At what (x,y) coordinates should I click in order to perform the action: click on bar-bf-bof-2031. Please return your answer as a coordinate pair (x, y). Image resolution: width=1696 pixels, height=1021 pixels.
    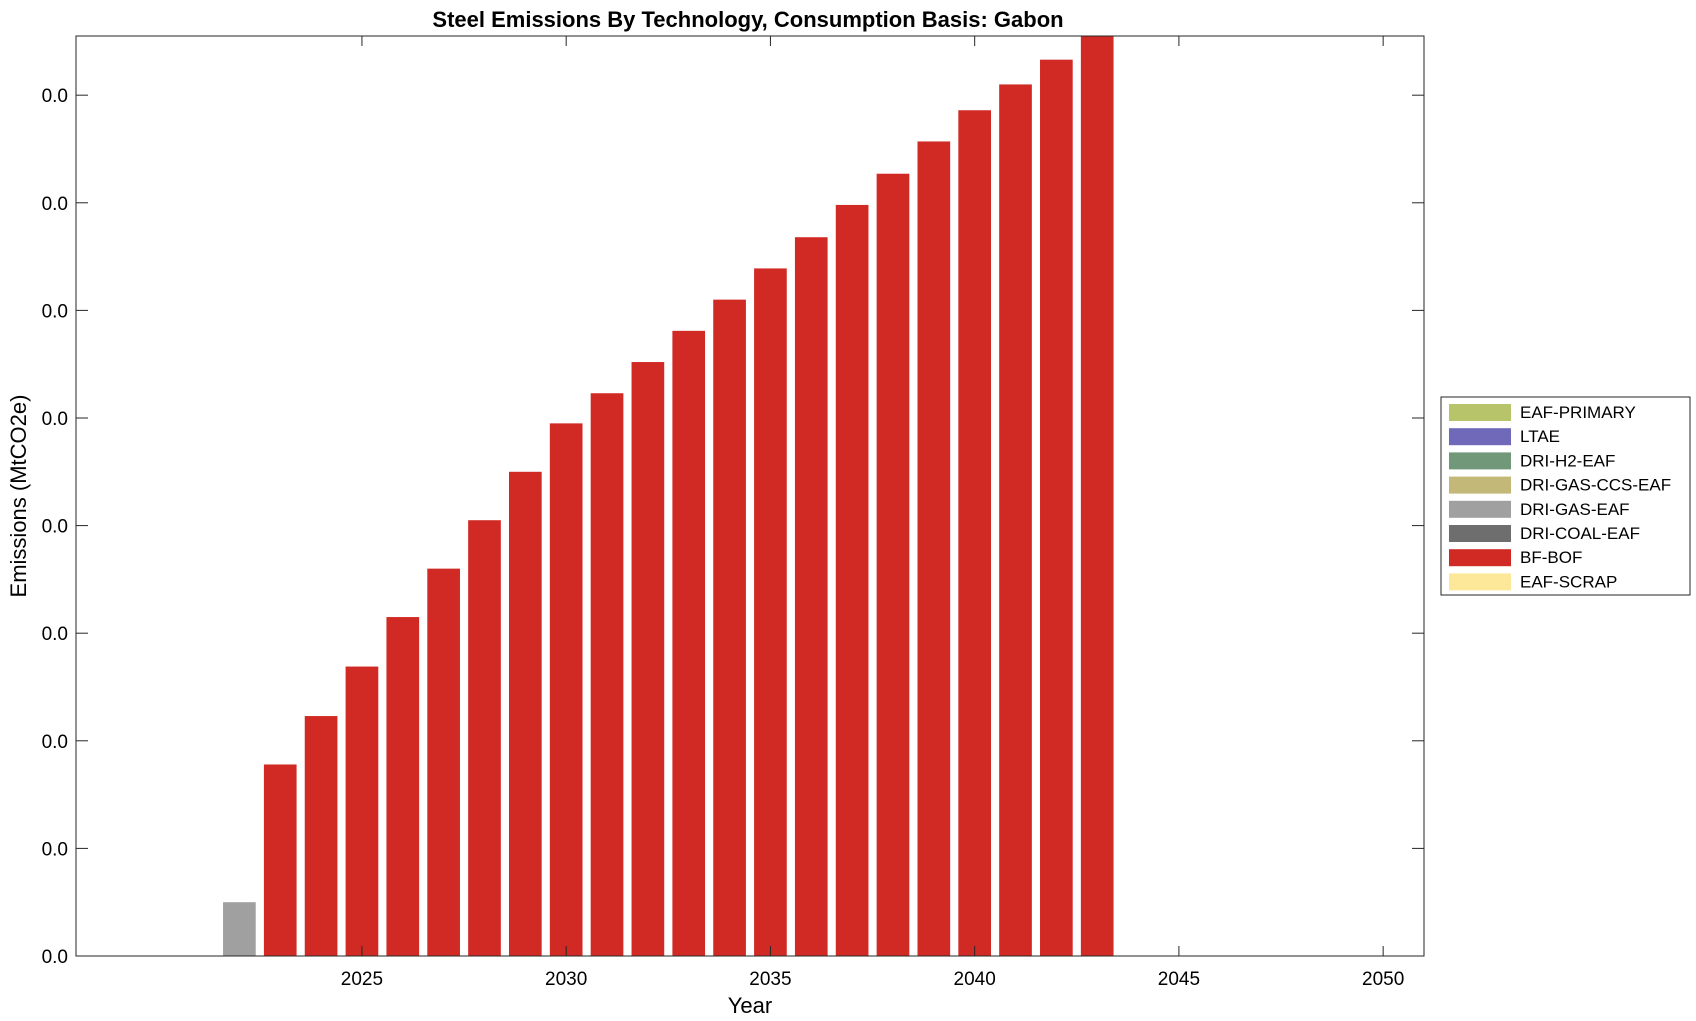
    Looking at the image, I should click on (607, 674).